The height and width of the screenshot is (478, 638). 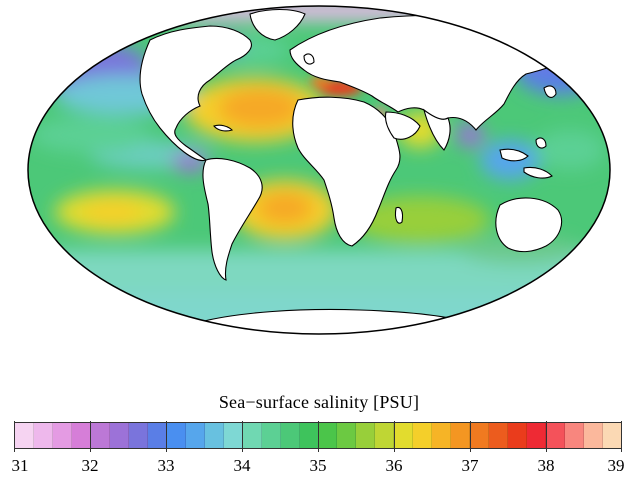 What do you see at coordinates (616, 465) in the screenshot?
I see `colorbar-tick-label: 39` at bounding box center [616, 465].